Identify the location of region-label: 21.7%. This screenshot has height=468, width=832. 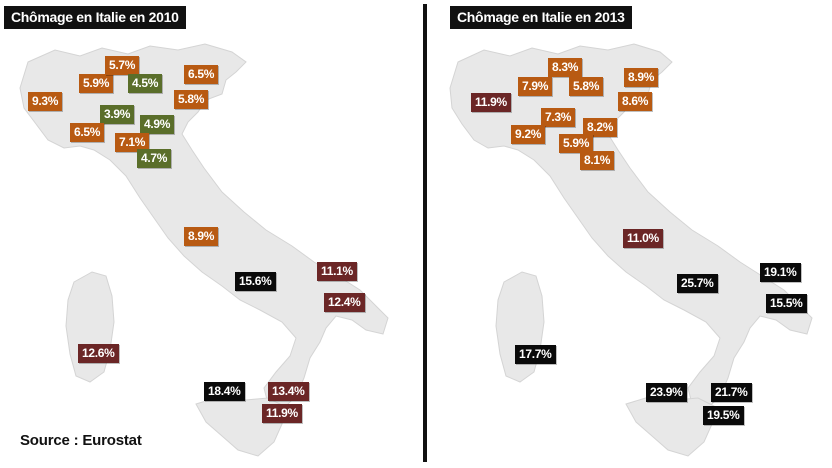
(731, 392).